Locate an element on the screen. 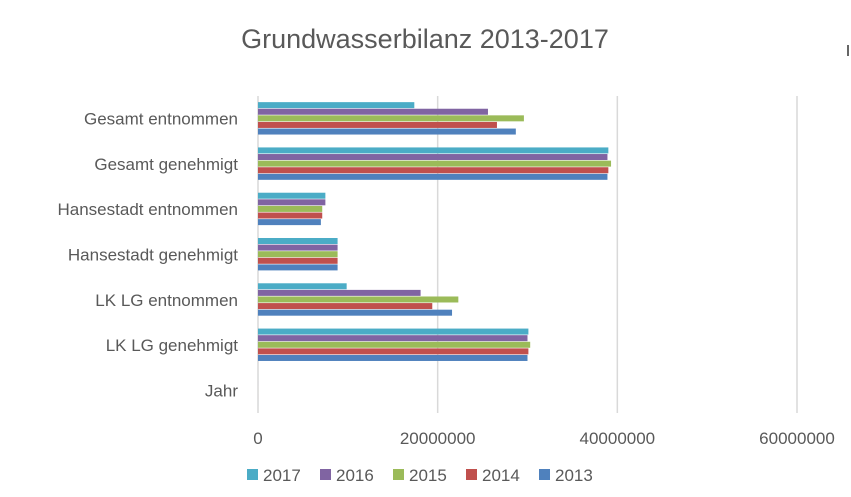 The image size is (851, 497). category-label: Hansestadt entnommen is located at coordinates (148, 209).